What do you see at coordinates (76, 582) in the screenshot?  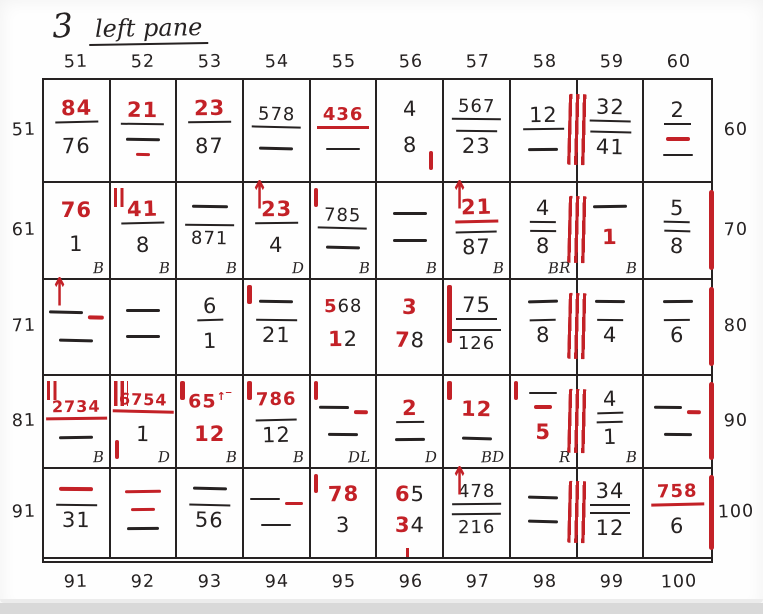 I see `col-header-bottom: 91` at bounding box center [76, 582].